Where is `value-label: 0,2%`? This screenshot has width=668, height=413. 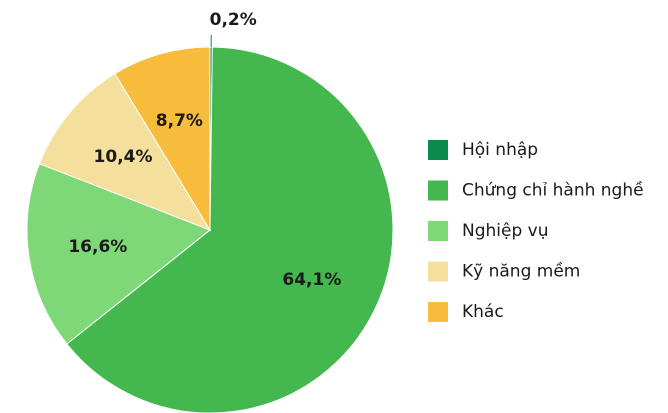
value-label: 0,2% is located at coordinates (233, 20).